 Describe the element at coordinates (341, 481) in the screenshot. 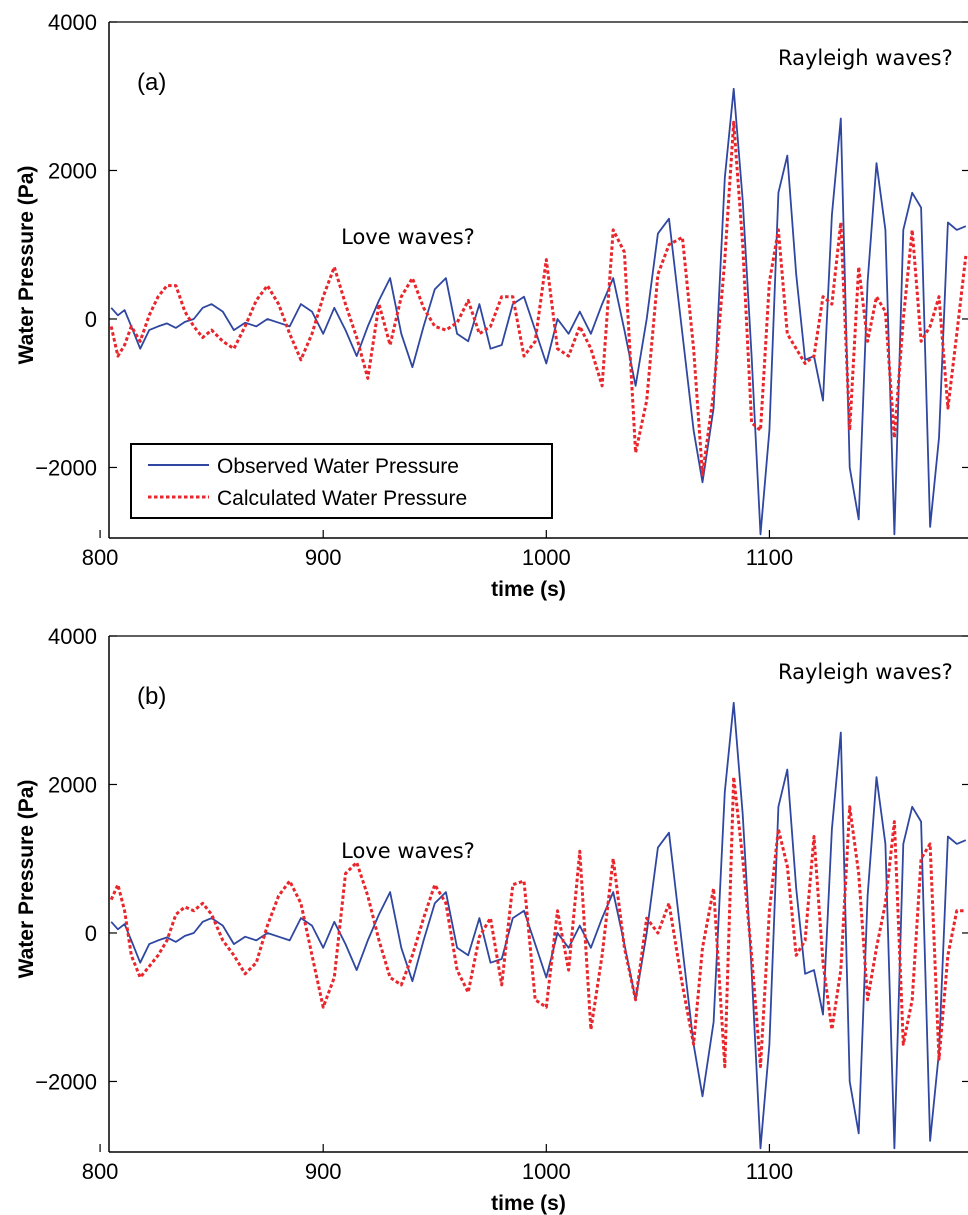

I see `legend-box` at that location.